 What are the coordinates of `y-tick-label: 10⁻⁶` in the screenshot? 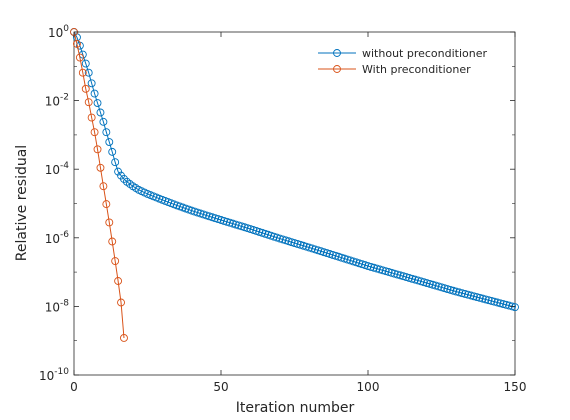 It's located at (57, 238).